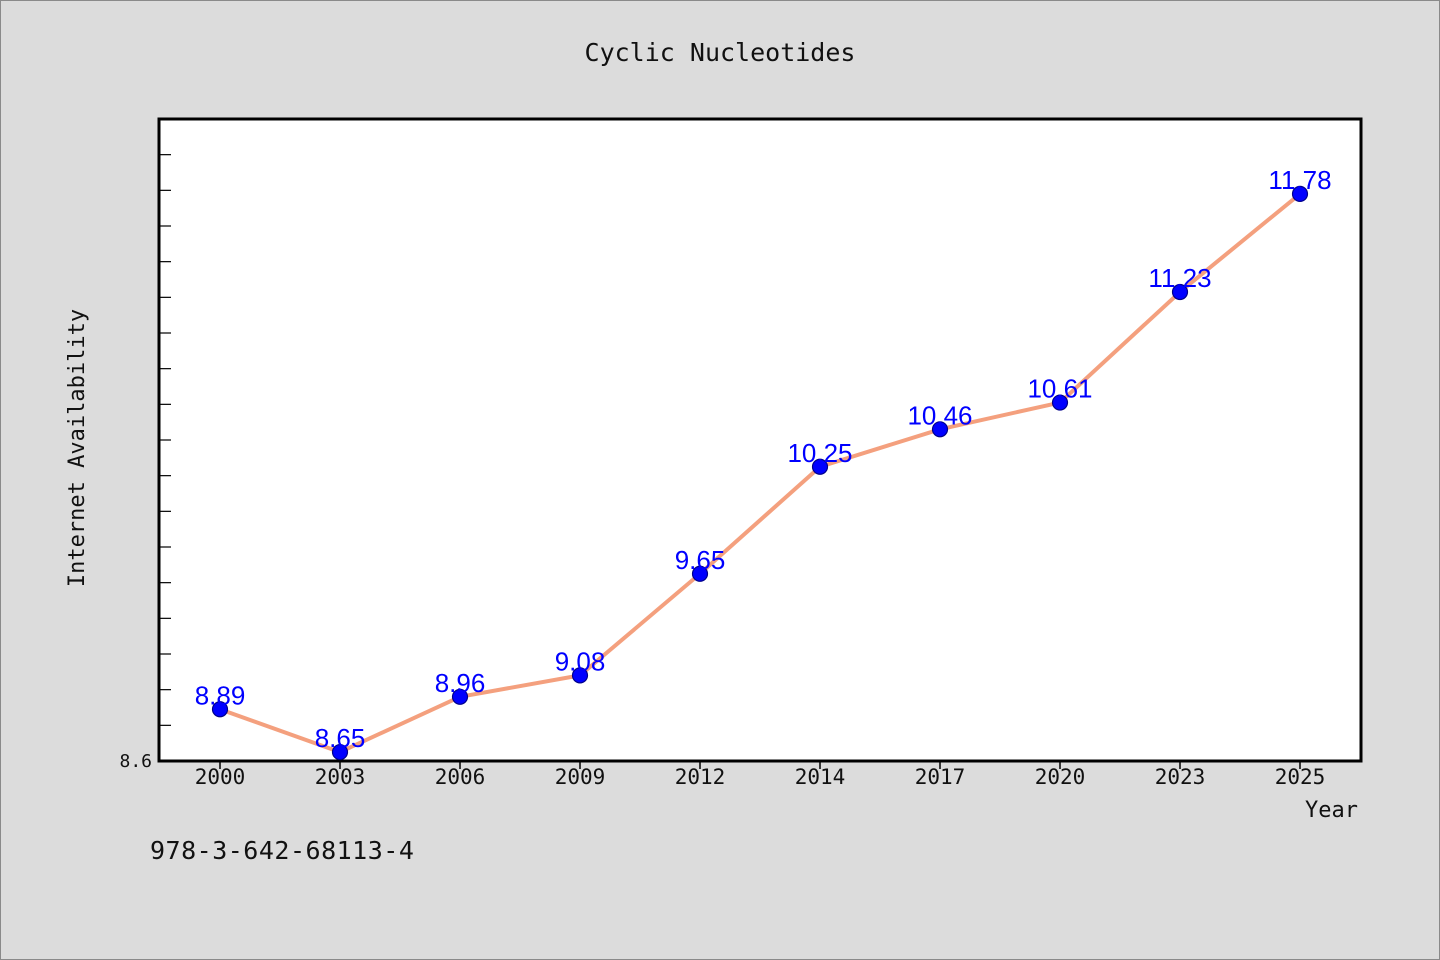 The width and height of the screenshot is (1440, 960). What do you see at coordinates (460, 777) in the screenshot?
I see `x-tick-label: 2006` at bounding box center [460, 777].